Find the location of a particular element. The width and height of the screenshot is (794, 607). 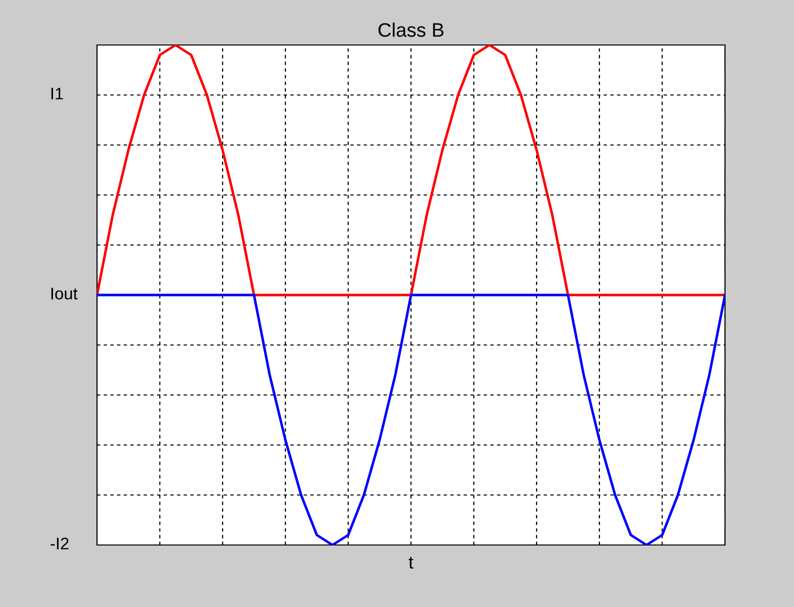

text: -I2 is located at coordinates (59, 544).